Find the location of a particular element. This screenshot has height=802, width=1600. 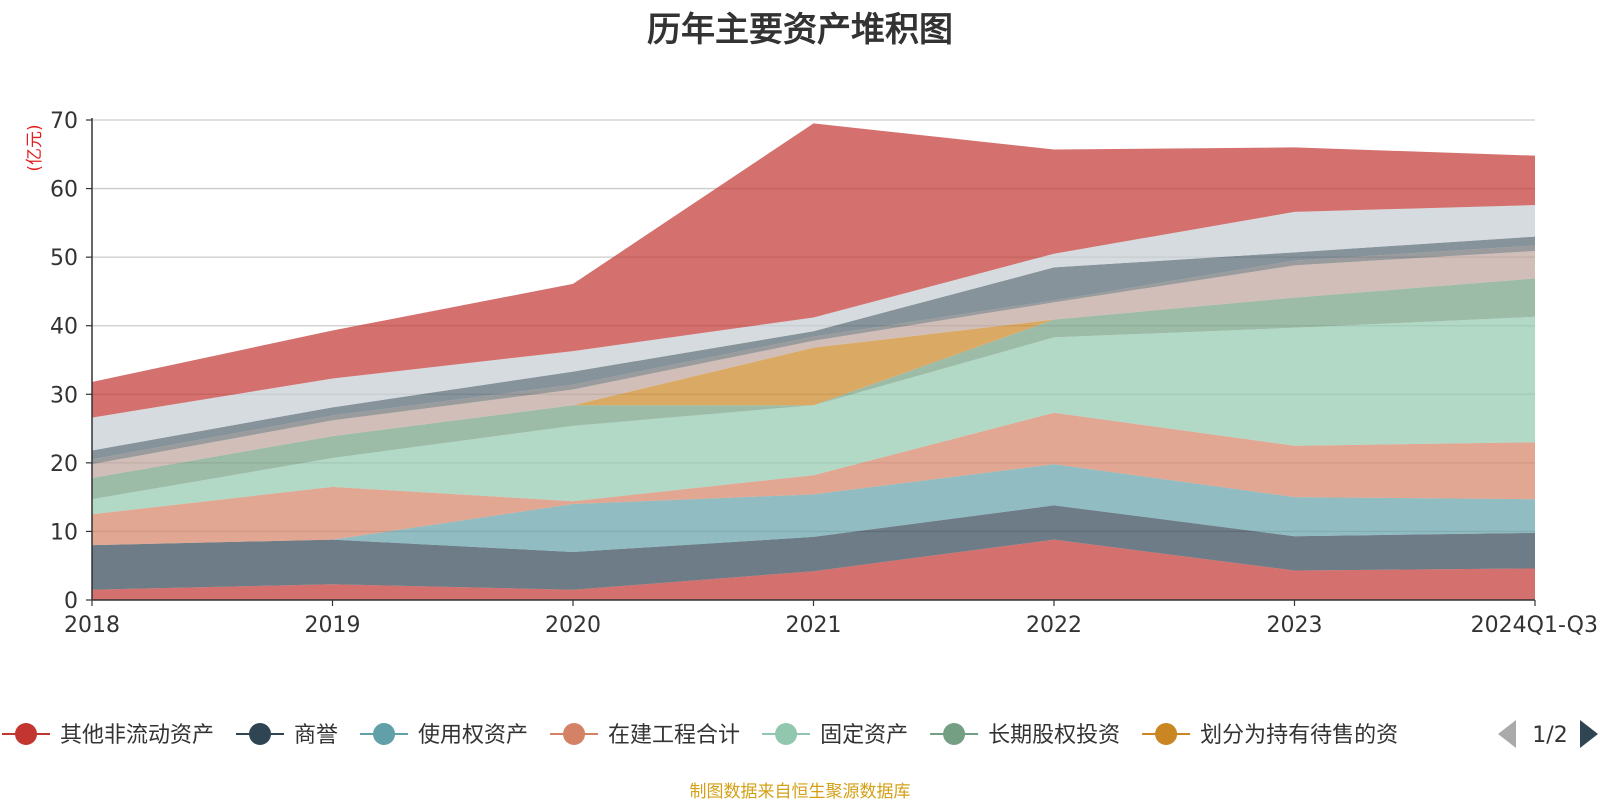

y-tick-label: 10 is located at coordinates (64, 532).